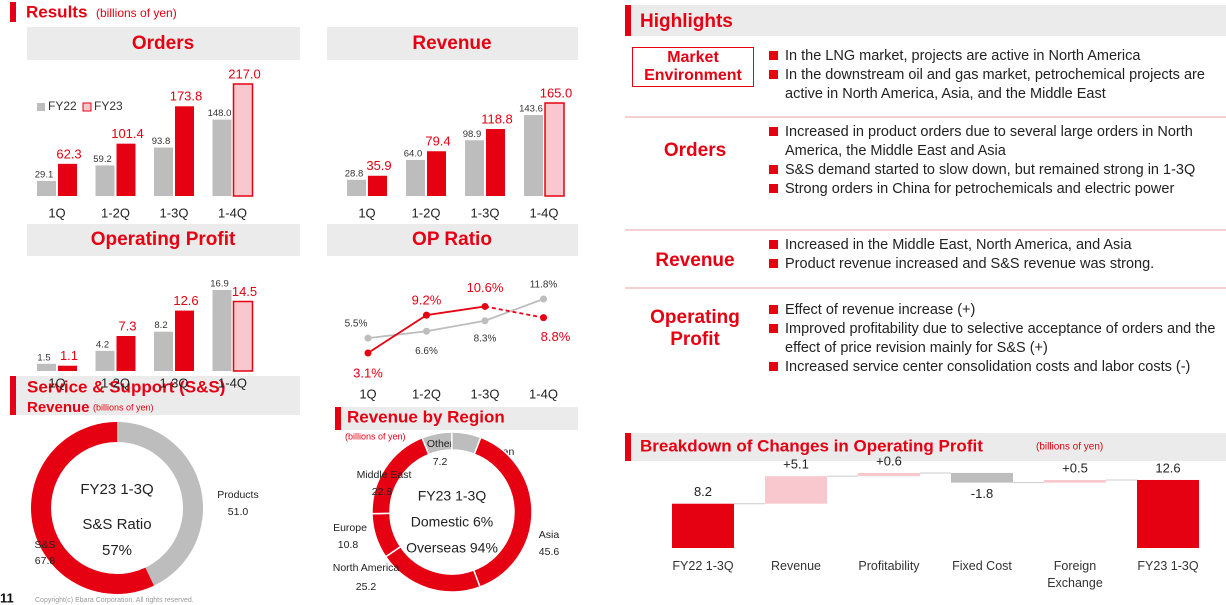  I want to click on chart-title: Revenue, so click(451, 43).